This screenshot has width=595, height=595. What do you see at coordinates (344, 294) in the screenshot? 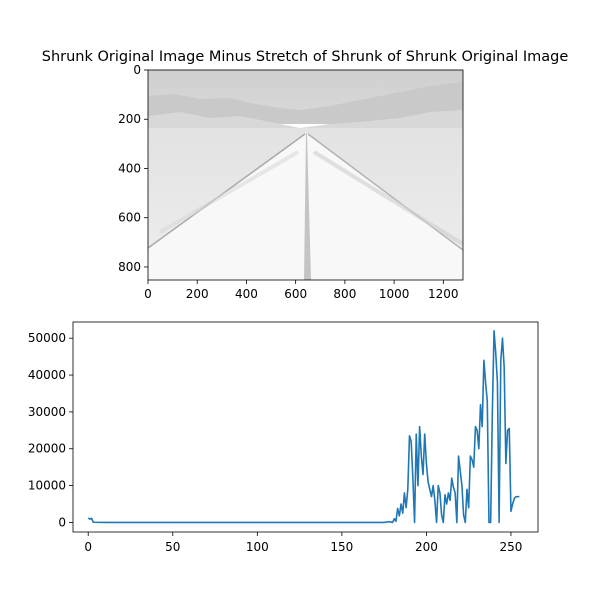
I see `image-xtick-label: 800` at bounding box center [344, 294].